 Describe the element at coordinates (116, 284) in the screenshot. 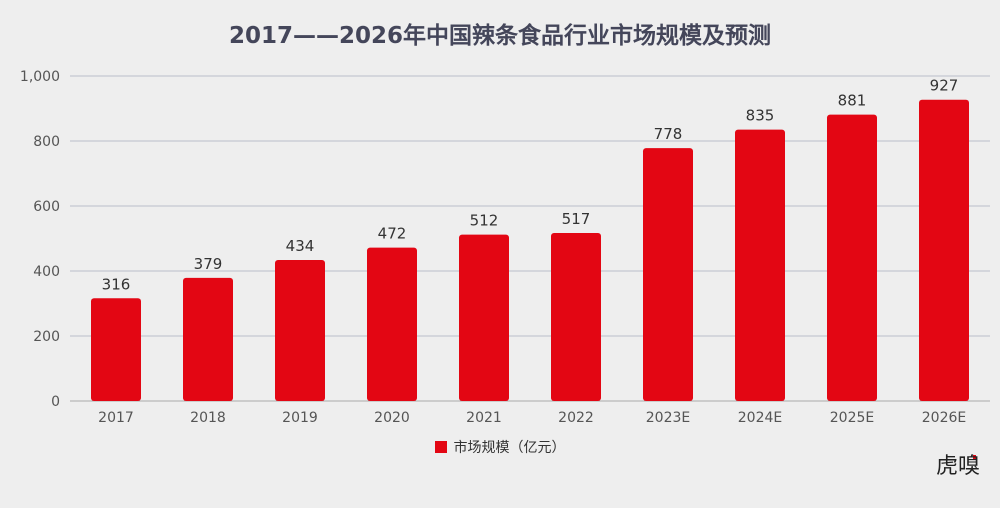

I see `data-label: 316` at that location.